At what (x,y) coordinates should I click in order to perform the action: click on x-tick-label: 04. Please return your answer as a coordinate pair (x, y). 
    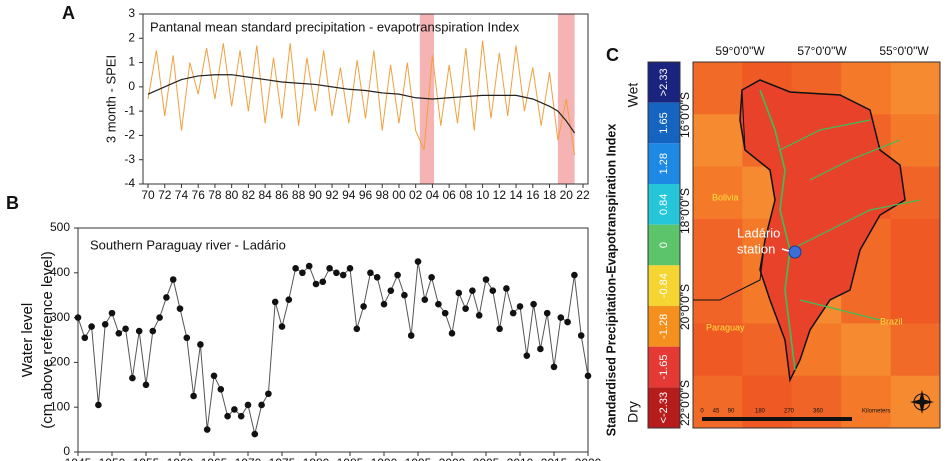
    Looking at the image, I should click on (433, 195).